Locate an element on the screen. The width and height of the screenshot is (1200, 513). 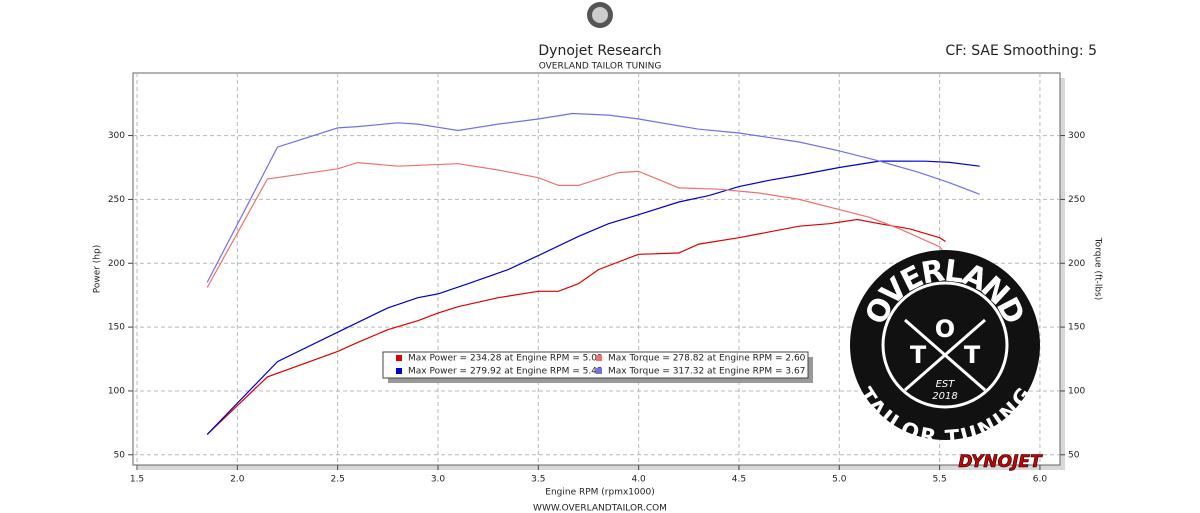
y2-tick-label: 250 is located at coordinates (1076, 200).